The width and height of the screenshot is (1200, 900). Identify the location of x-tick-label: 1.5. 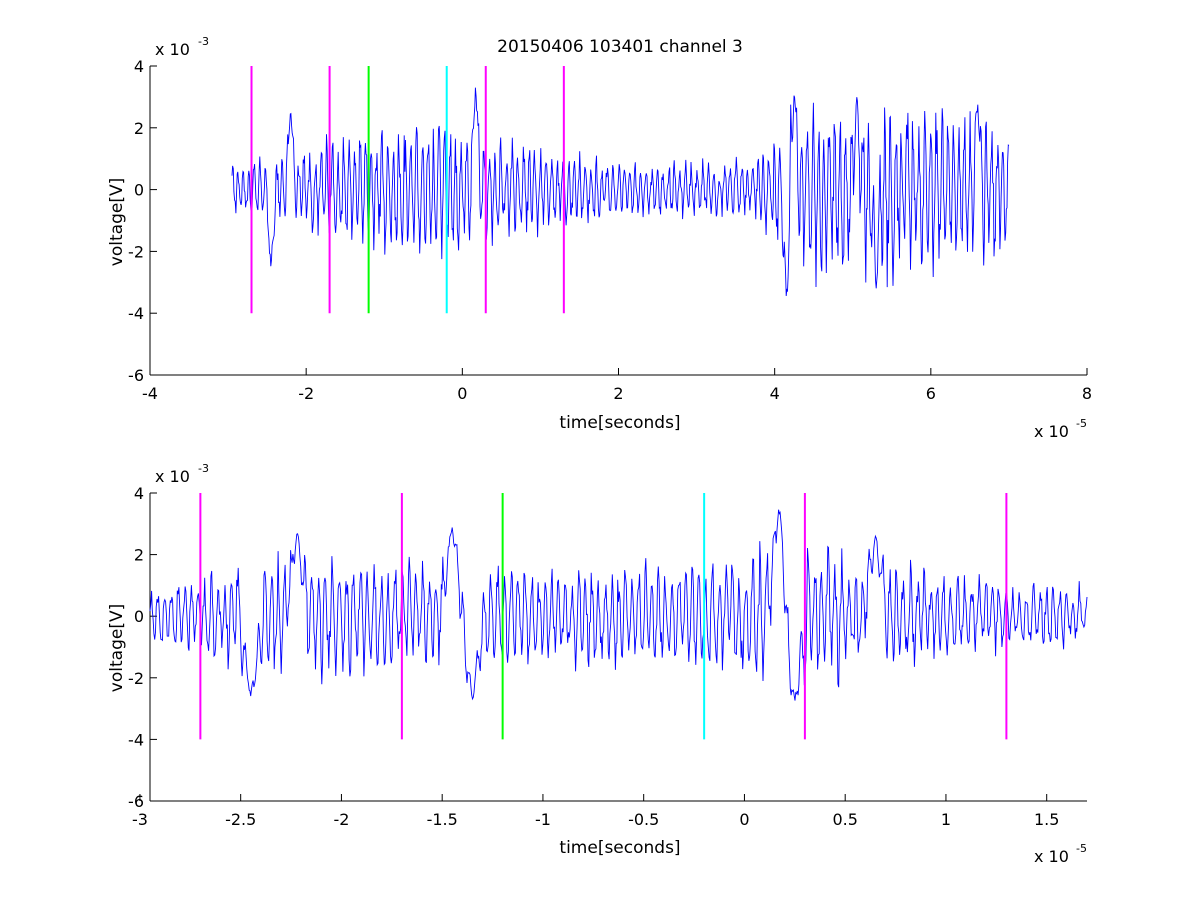
(1046, 819).